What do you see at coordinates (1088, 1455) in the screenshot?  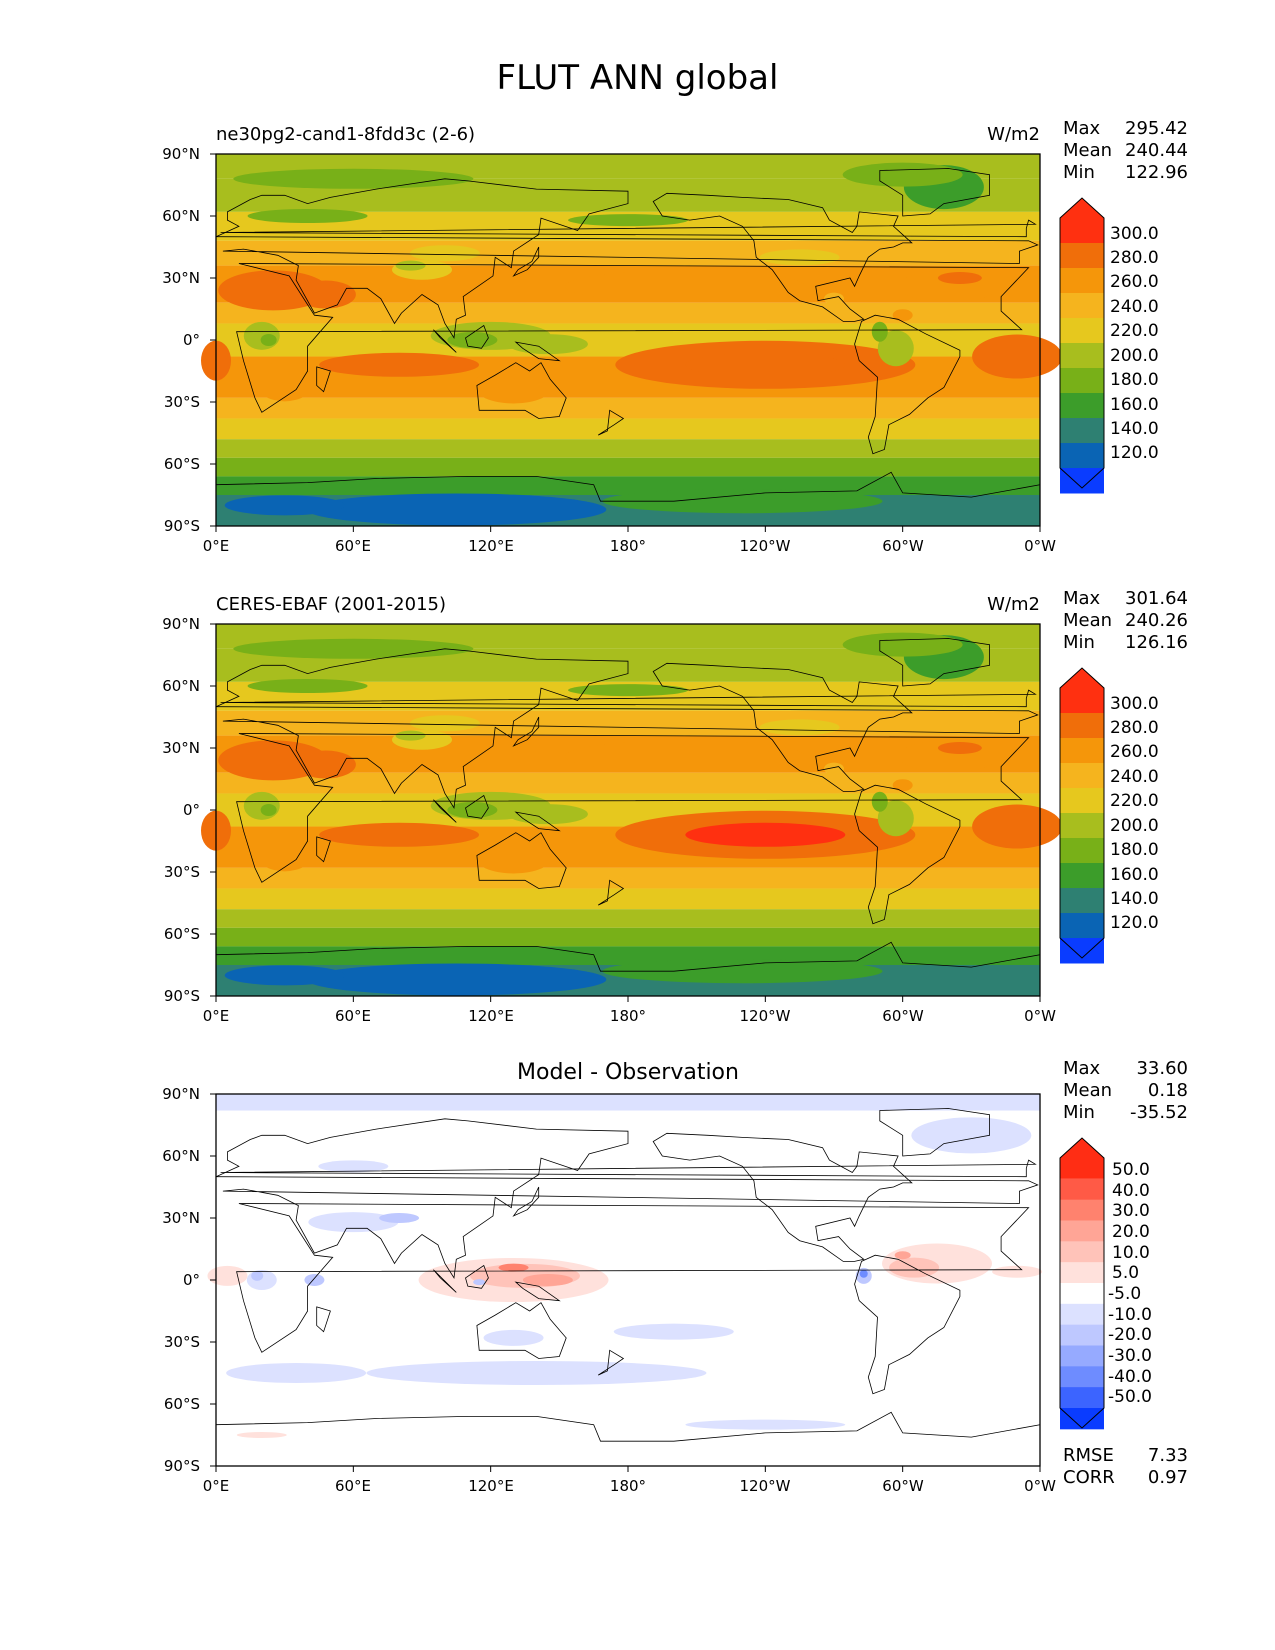 I see `stat-label: RMSE` at bounding box center [1088, 1455].